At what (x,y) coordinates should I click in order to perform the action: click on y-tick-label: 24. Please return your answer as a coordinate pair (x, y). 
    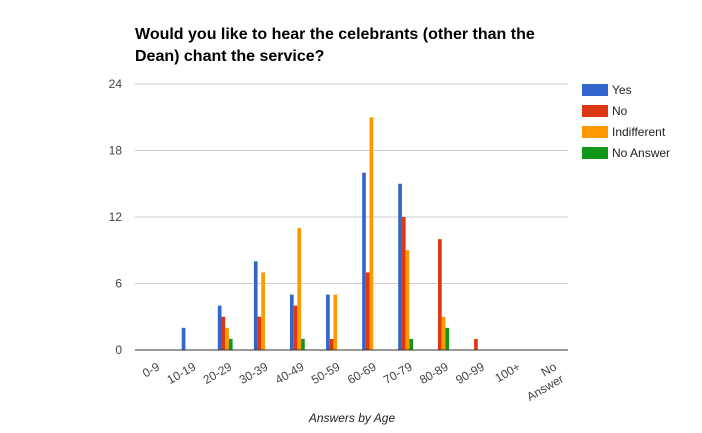
    Looking at the image, I should click on (116, 84).